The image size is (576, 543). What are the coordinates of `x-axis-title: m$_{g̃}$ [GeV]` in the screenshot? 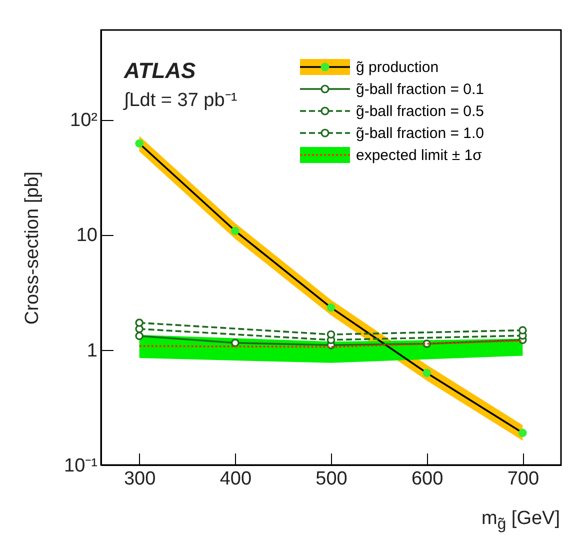 It's located at (521, 521).